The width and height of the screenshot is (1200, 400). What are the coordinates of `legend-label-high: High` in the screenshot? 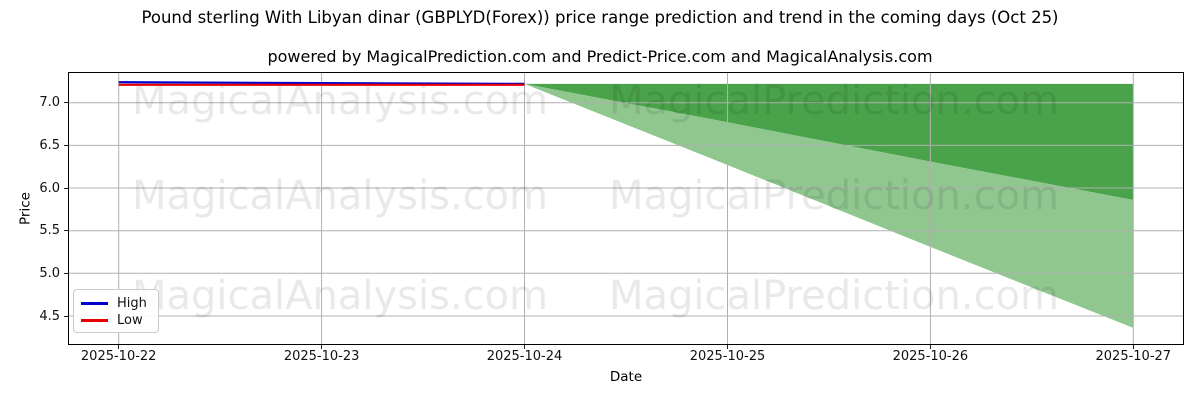 It's located at (132, 303).